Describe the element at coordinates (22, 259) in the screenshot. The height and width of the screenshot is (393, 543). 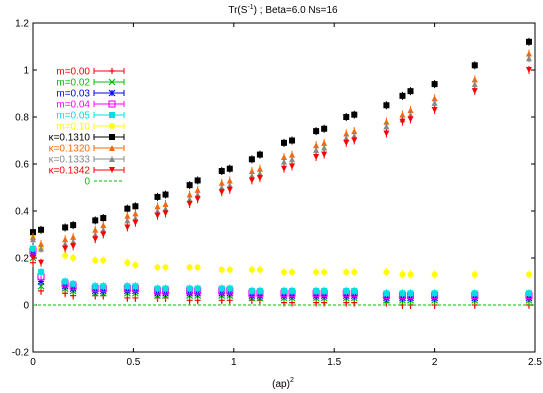
I see `y-tick-label: 0.2` at that location.